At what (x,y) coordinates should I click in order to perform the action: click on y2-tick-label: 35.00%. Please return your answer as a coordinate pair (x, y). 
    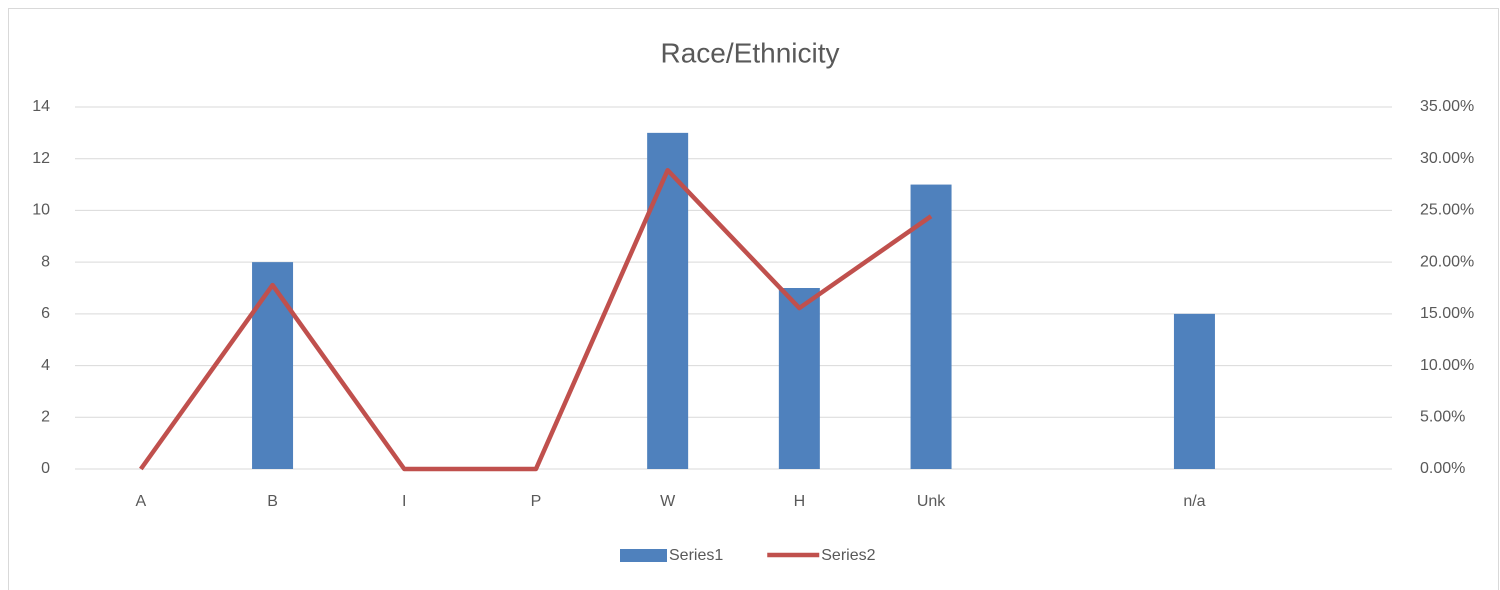
    Looking at the image, I should click on (1447, 106).